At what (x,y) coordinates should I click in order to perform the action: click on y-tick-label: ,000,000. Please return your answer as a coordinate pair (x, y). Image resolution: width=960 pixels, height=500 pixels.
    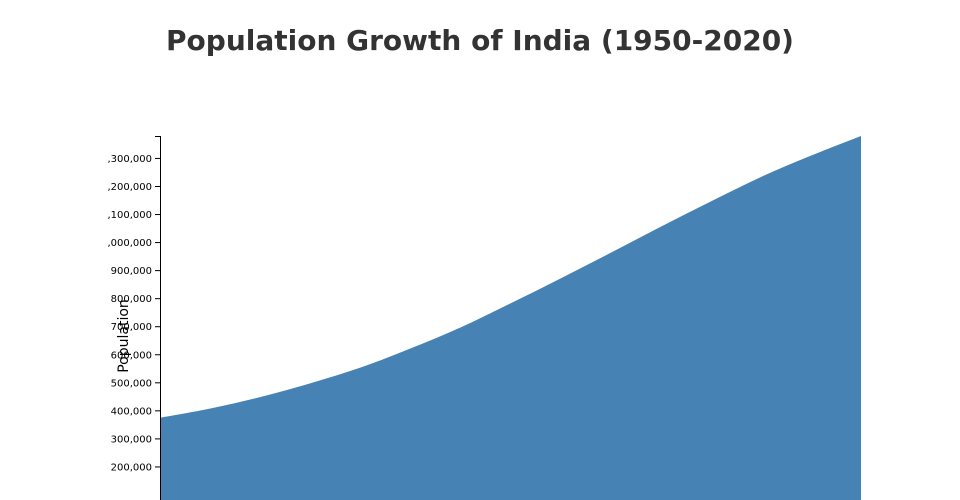
    Looking at the image, I should click on (129, 243).